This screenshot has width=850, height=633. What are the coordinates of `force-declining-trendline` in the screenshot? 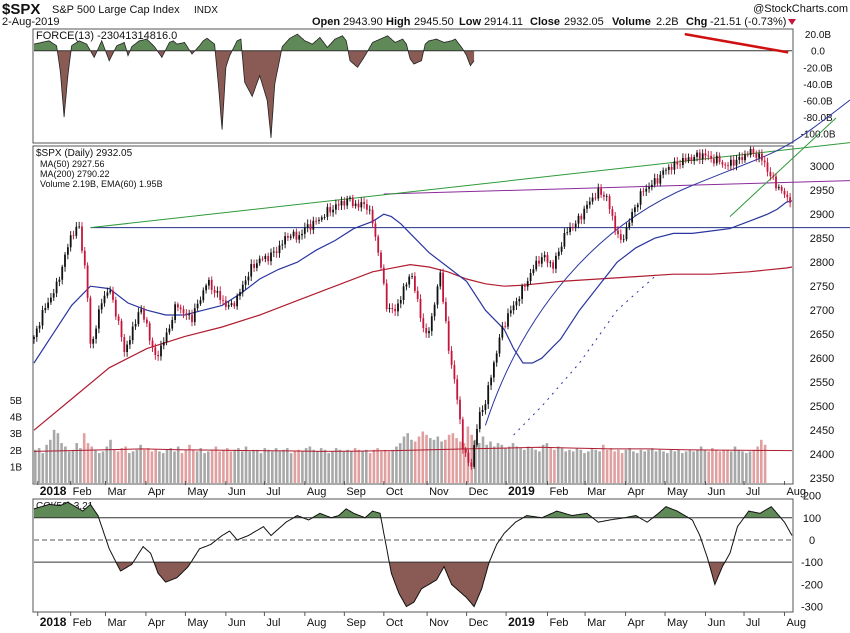 It's located at (736, 43).